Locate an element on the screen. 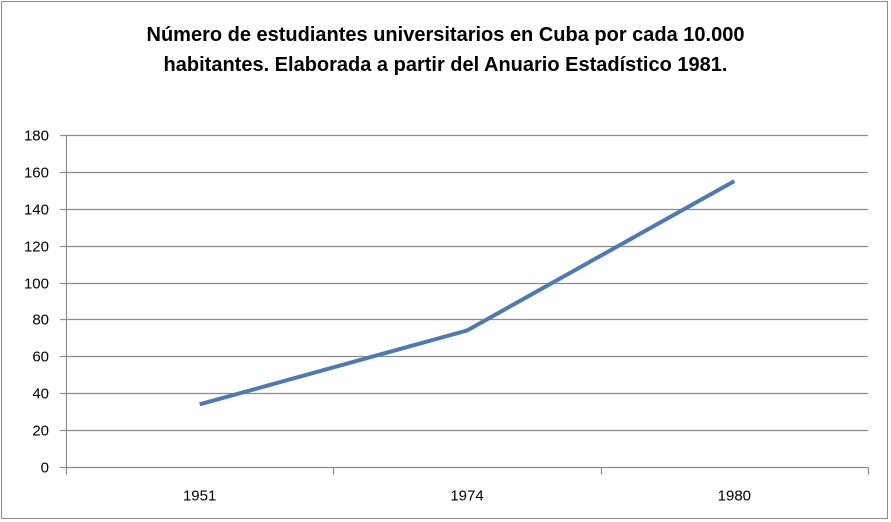 The height and width of the screenshot is (522, 891). y-tick-label-20: 20 is located at coordinates (40, 431).